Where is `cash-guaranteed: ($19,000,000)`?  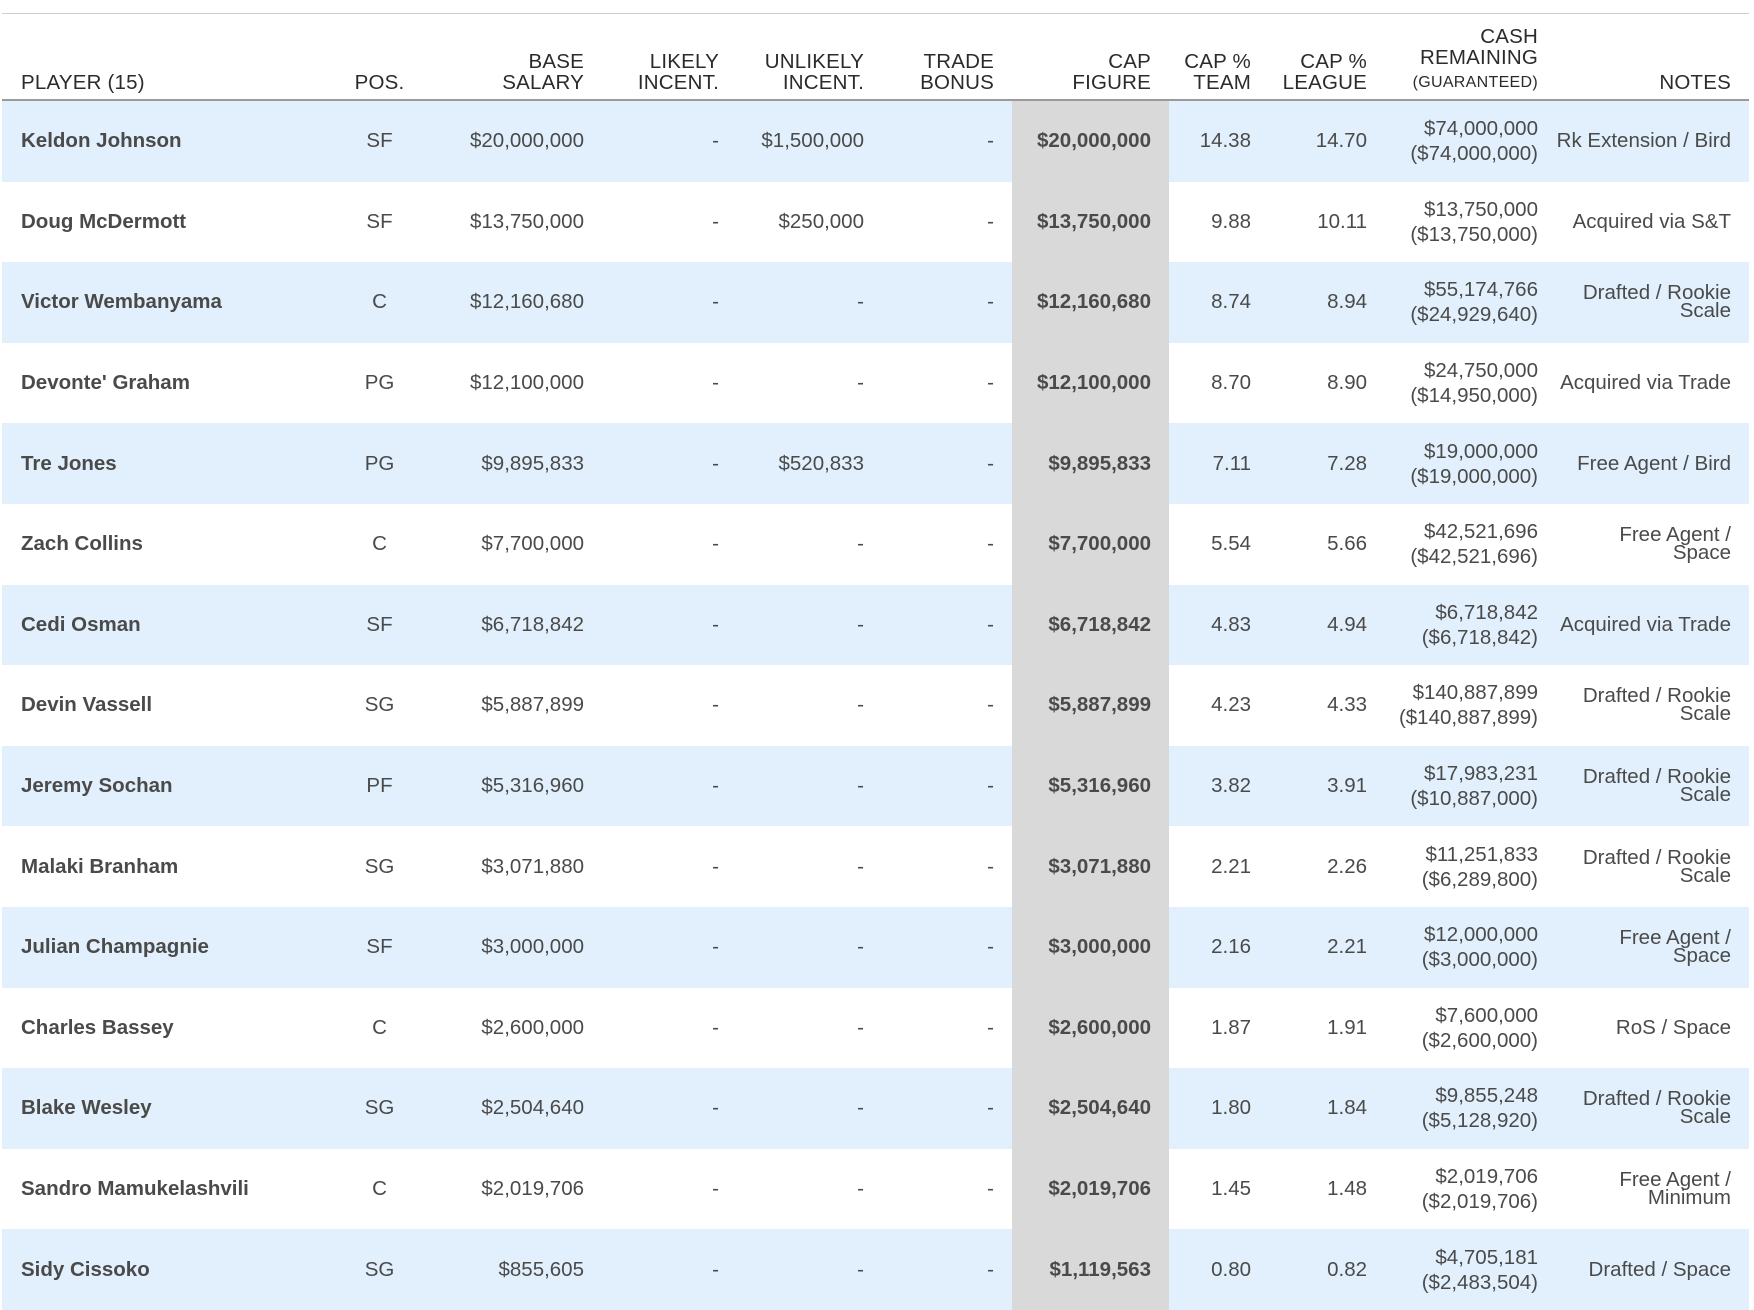
cash-guaranteed: ($19,000,000) is located at coordinates (1474, 476).